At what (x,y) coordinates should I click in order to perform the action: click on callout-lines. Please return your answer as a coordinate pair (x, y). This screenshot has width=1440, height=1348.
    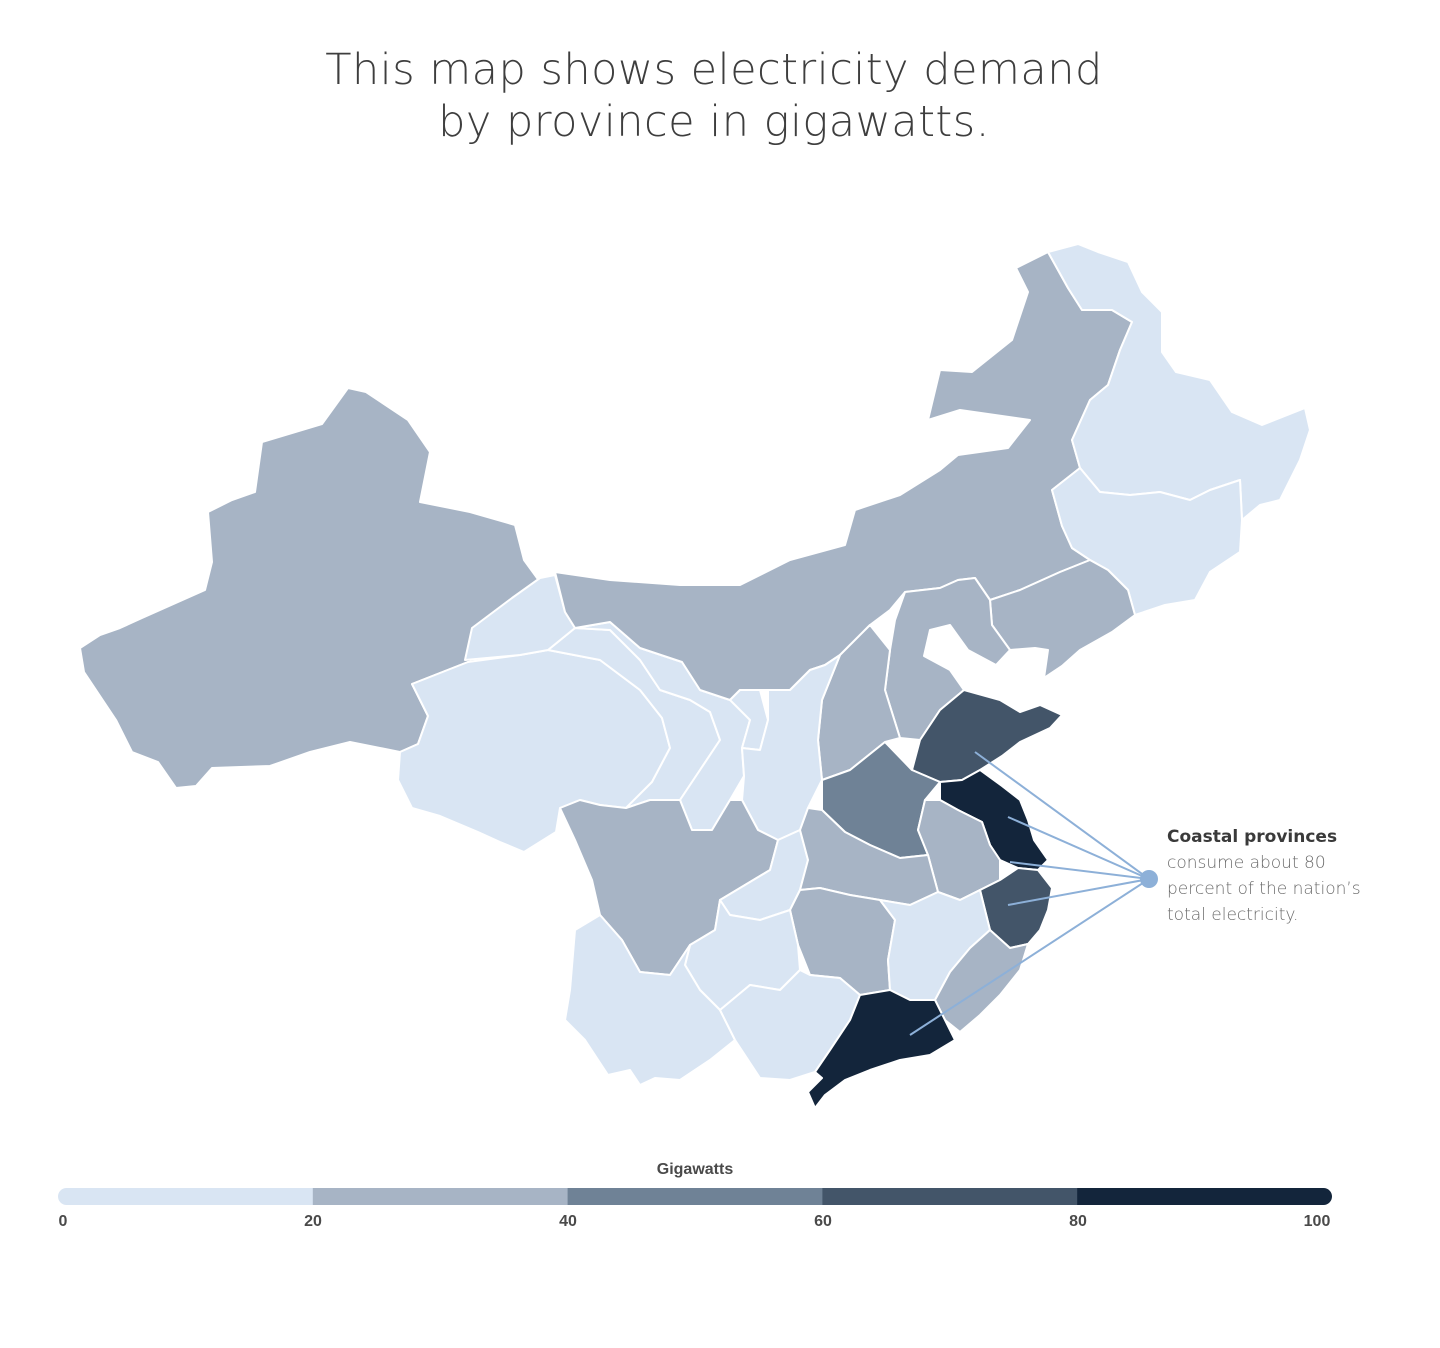
    Looking at the image, I should click on (1033, 893).